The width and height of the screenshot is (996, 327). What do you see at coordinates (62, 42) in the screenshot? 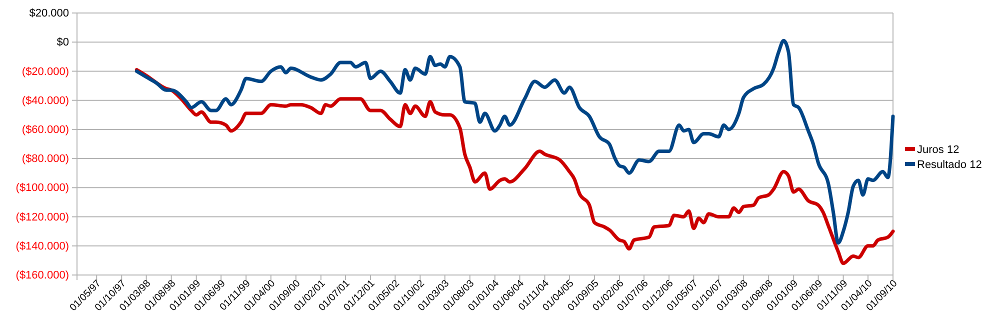
I see `y-tick-label: $0` at bounding box center [62, 42].